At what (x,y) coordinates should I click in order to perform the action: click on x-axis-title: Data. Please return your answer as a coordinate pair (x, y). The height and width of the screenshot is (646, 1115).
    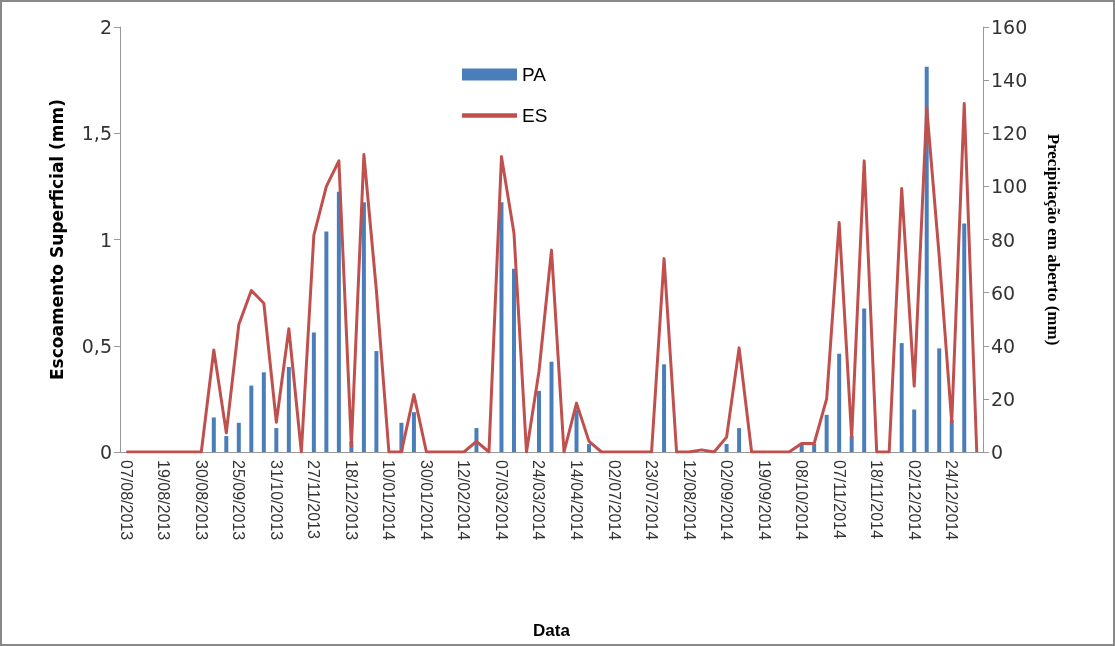
    Looking at the image, I should click on (552, 630).